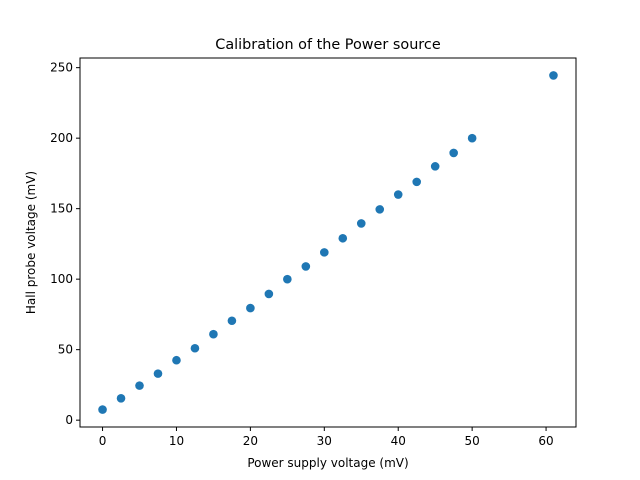  Describe the element at coordinates (61, 209) in the screenshot. I see `y-tick-label: 150` at that location.